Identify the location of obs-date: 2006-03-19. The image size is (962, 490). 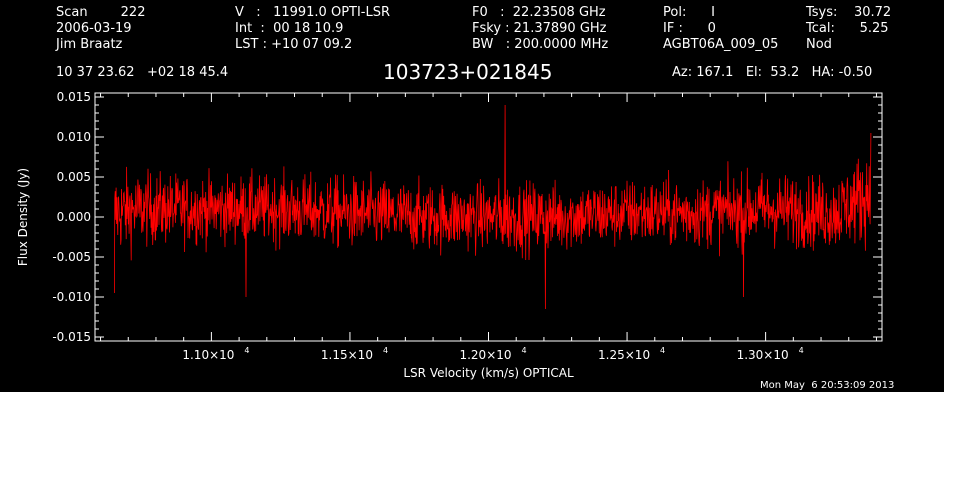
(94, 28).